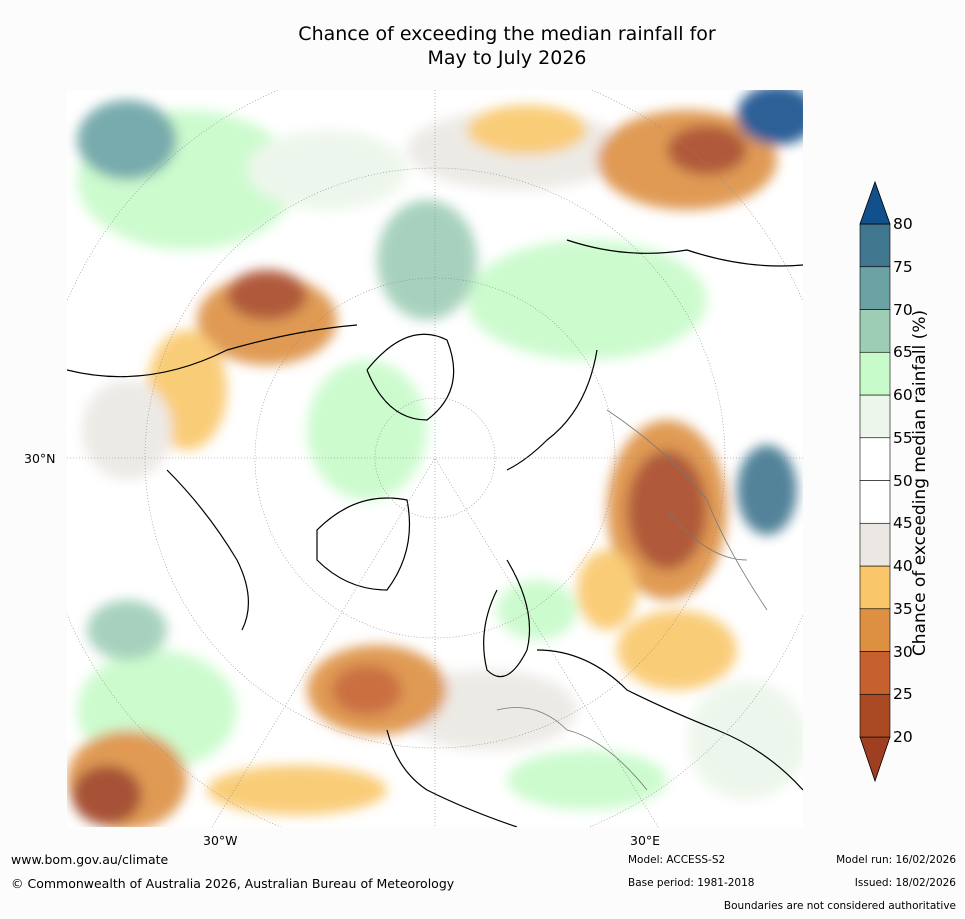  I want to click on website-link: www.bom.gov.au/climate, so click(90, 859).